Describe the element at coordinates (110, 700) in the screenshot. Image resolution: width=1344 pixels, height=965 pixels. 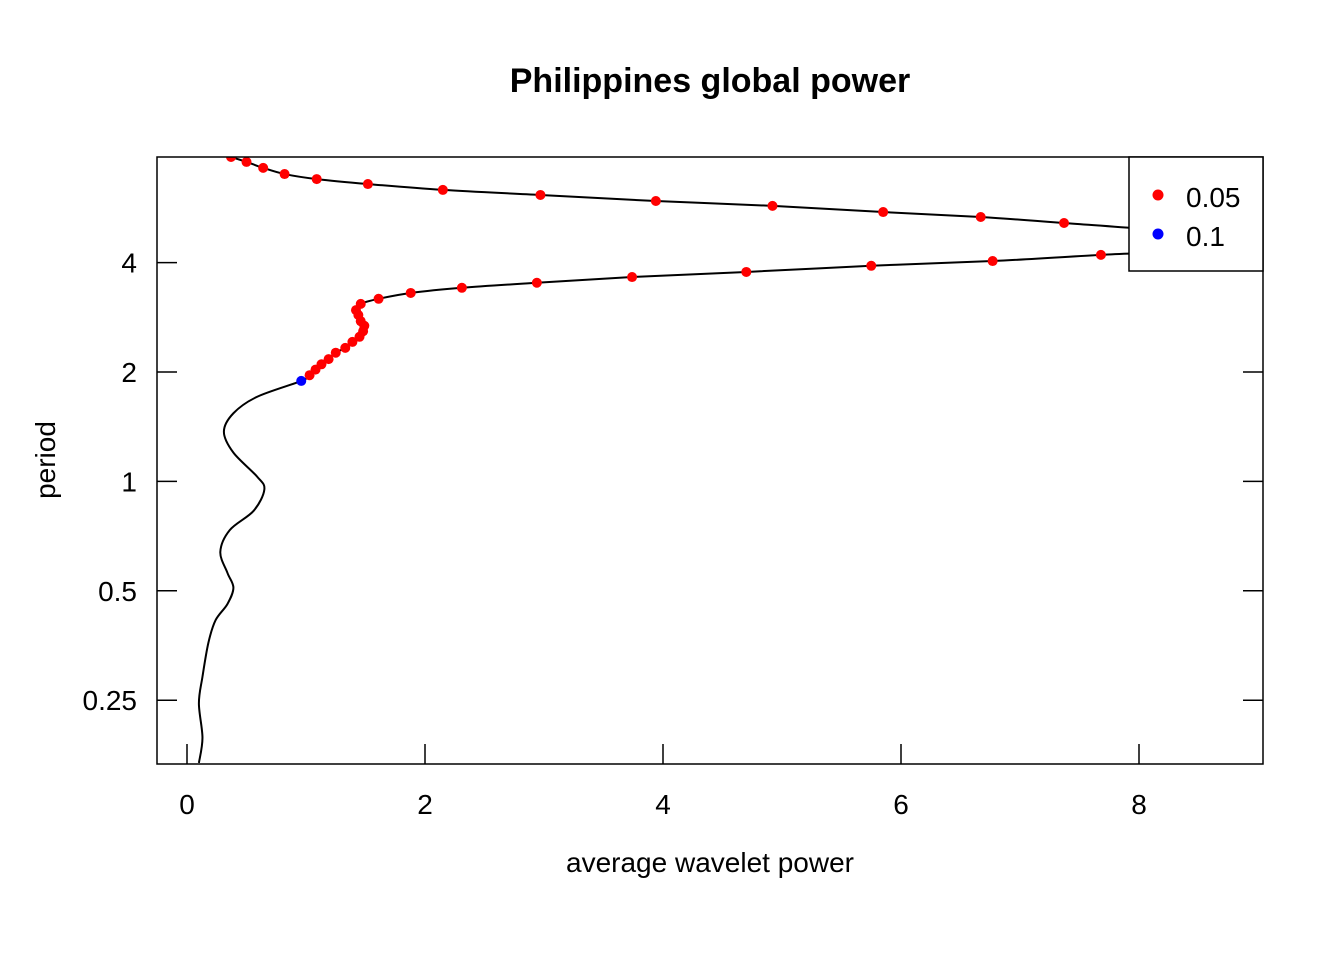
I see `y-tick-label: 0.25` at that location.